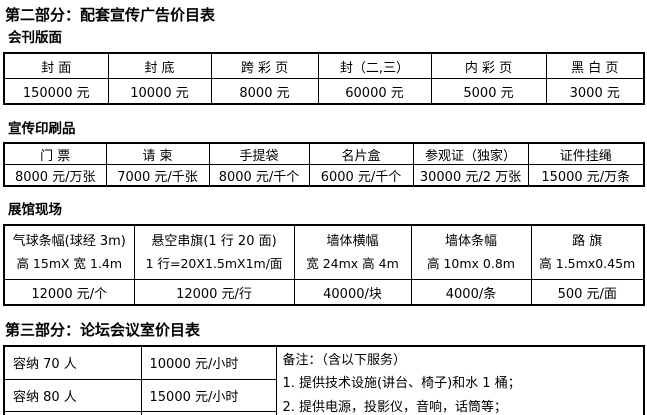 The height and width of the screenshot is (415, 647). I want to click on room-capacity-cell: 容纳 70 人, so click(72, 362).